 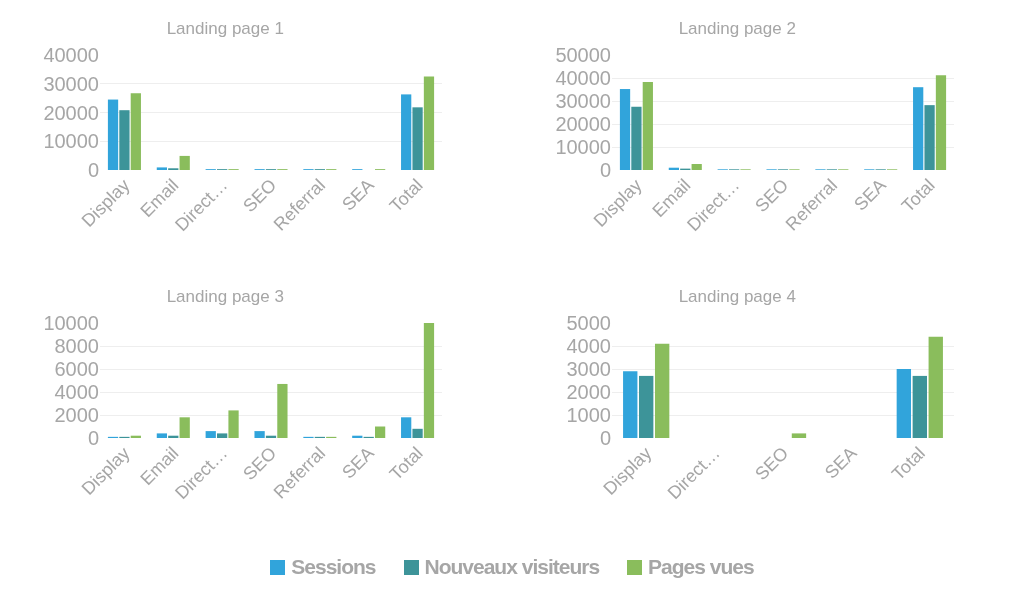 I want to click on chart-title: Landing page 2, so click(x=737, y=28).